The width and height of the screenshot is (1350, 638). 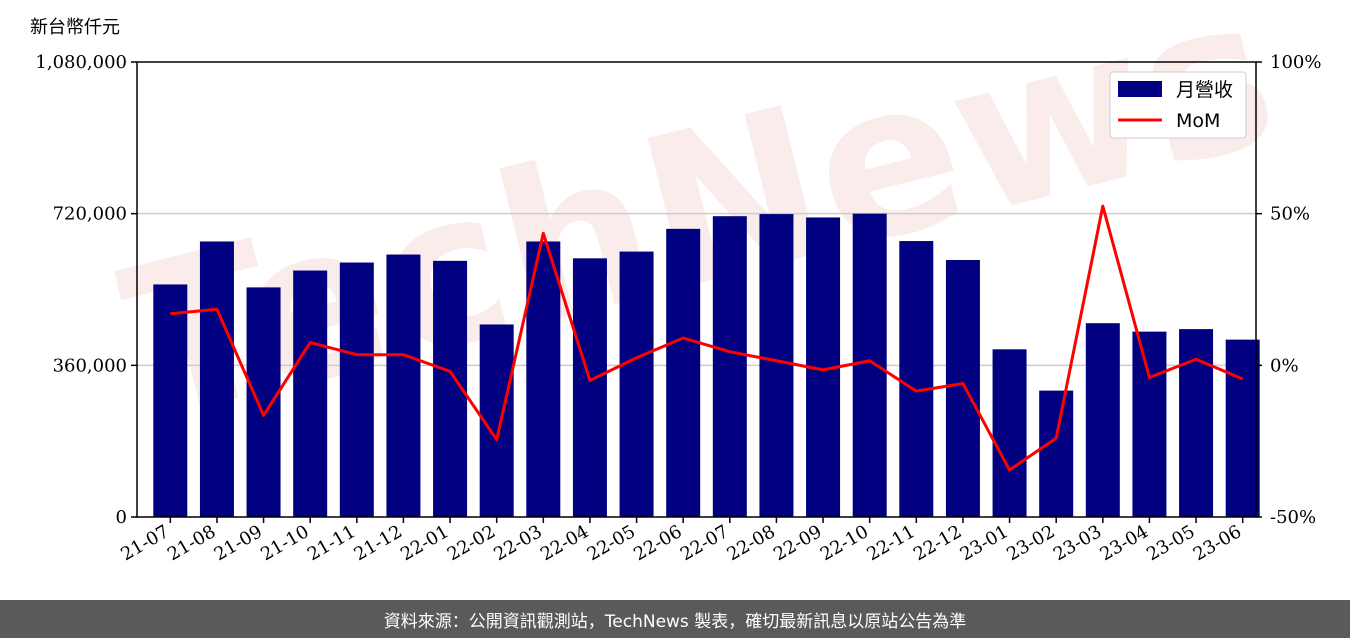 I want to click on x-tick-label: 22-05, so click(x=611, y=543).